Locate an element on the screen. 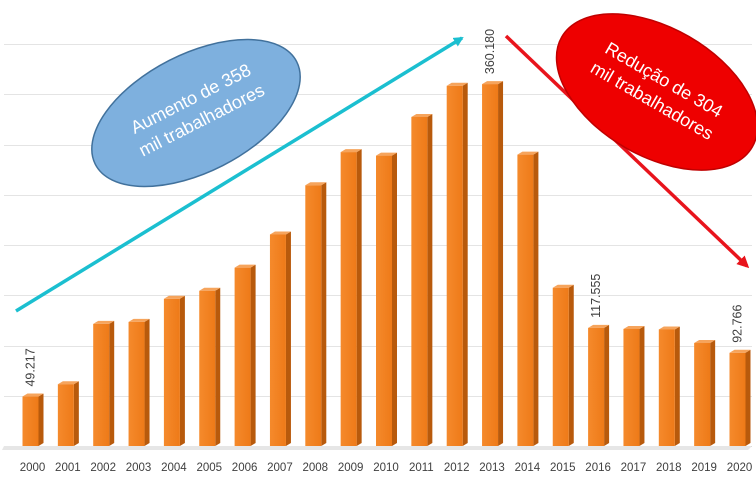 The width and height of the screenshot is (756, 477). x-tick-label: 2018 is located at coordinates (669, 468).